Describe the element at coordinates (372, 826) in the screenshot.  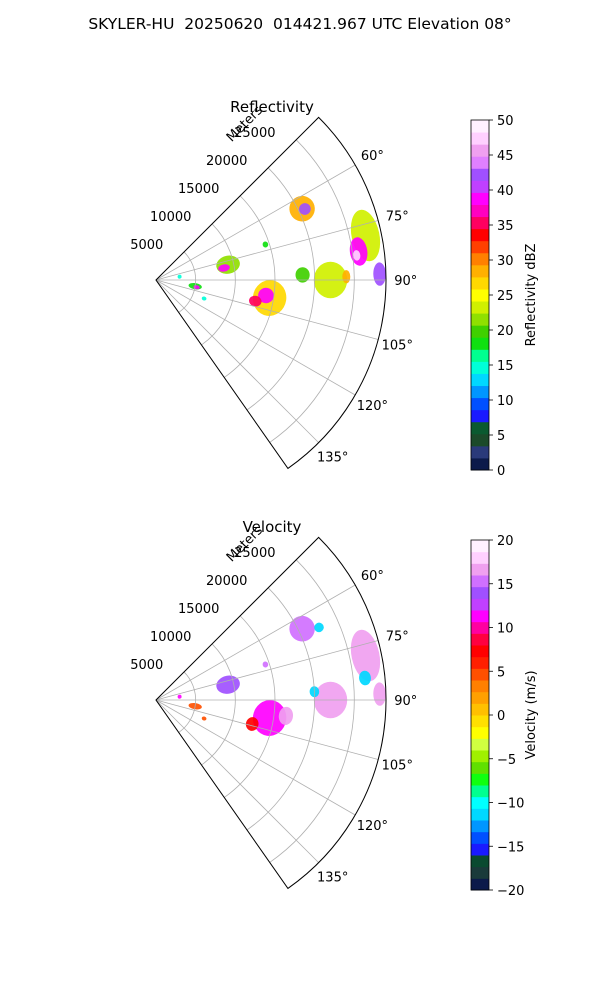
I see `azimuth-tick-label: 120°` at that location.